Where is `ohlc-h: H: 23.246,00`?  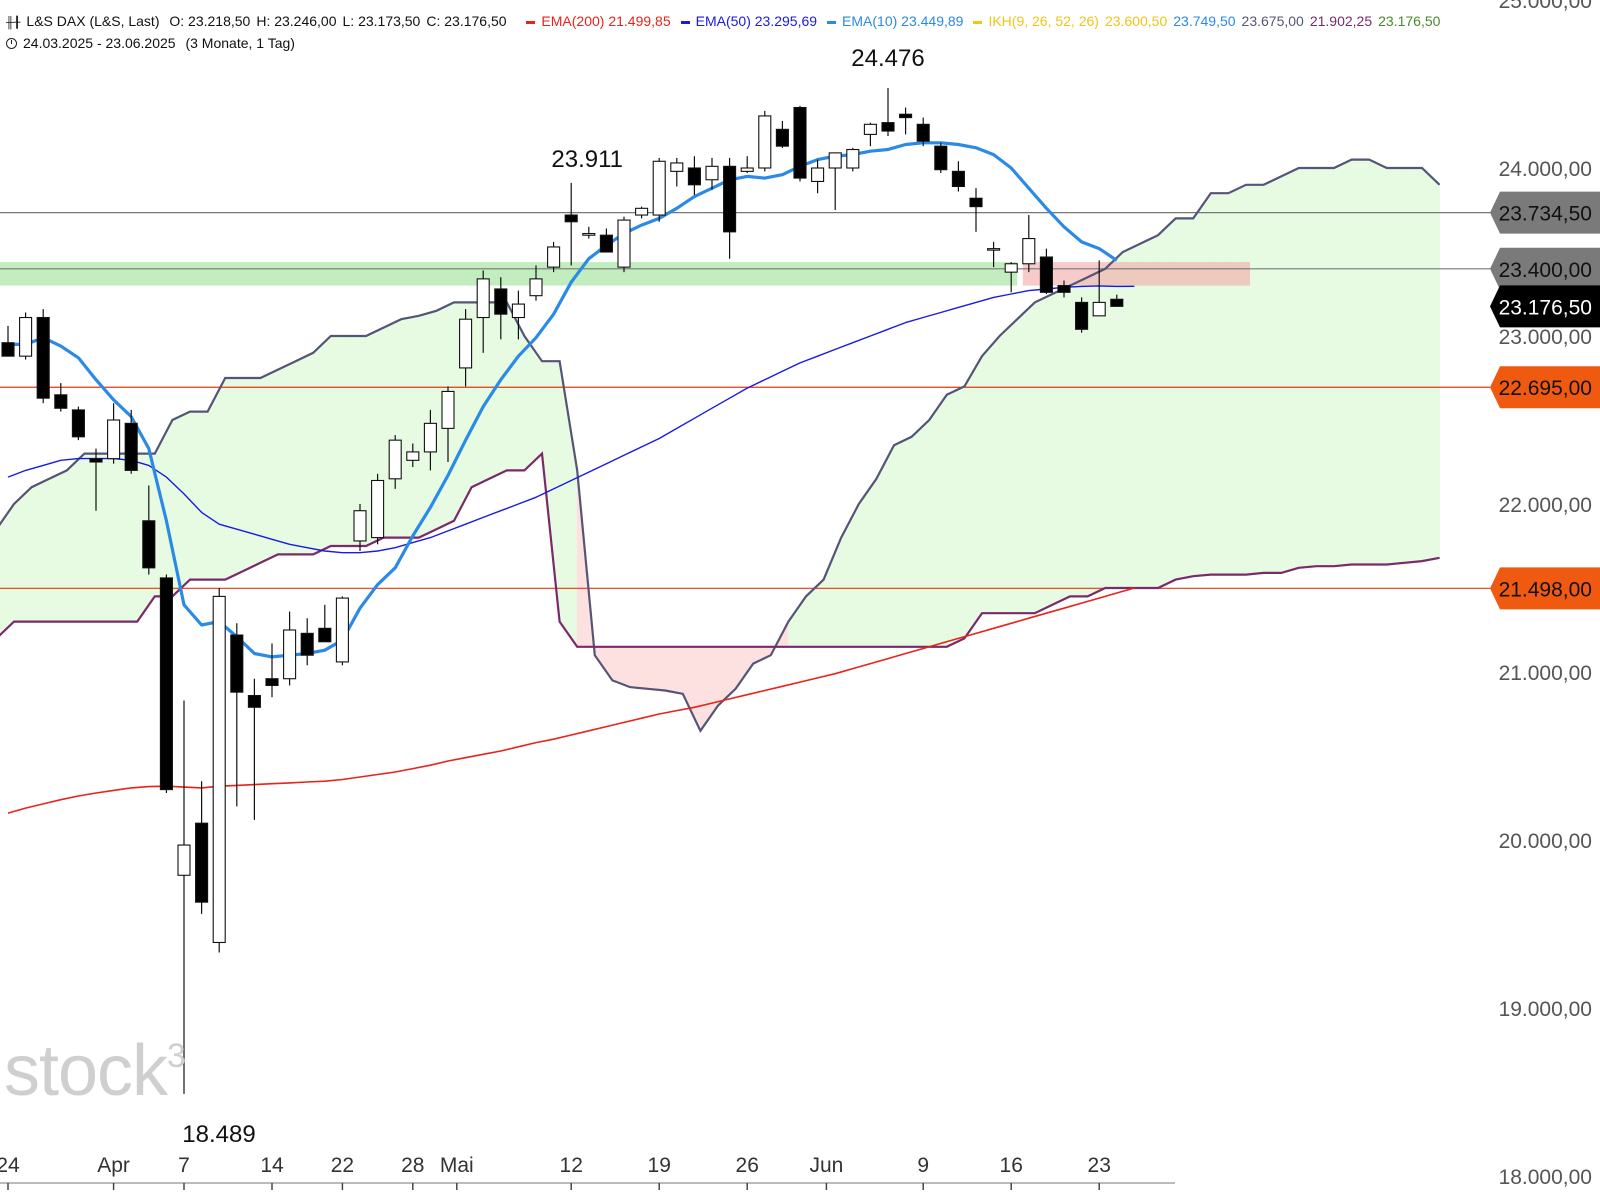 ohlc-h: H: 23.246,00 is located at coordinates (296, 21).